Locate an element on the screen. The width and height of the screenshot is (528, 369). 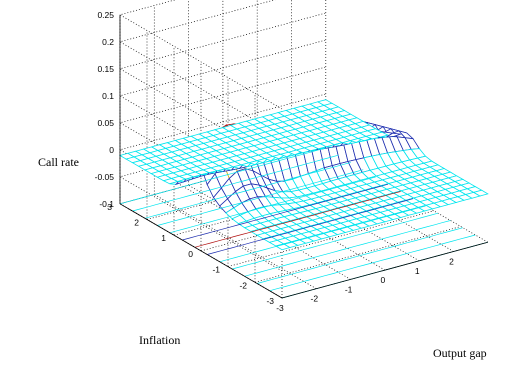
inflation-tick-label: -3 is located at coordinates (270, 301).